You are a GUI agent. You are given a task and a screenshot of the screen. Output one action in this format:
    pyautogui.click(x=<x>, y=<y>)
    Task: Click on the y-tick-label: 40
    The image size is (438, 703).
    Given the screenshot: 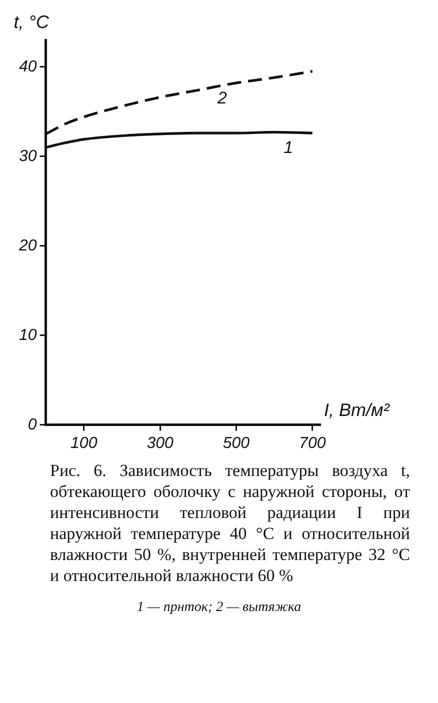 What is the action you would take?
    pyautogui.click(x=28, y=67)
    